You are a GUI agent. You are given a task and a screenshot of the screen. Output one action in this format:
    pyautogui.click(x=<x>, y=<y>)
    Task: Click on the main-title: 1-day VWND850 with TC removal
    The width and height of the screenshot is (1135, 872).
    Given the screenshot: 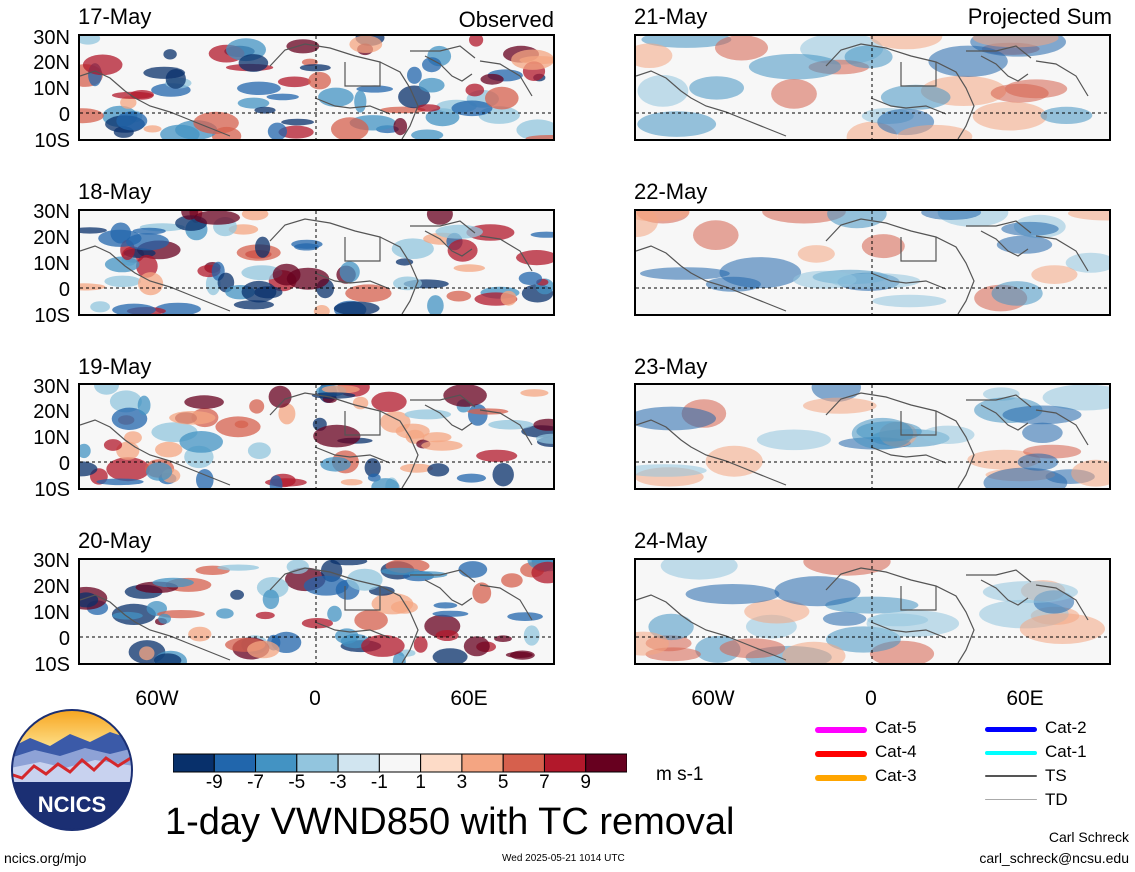 What is the action you would take?
    pyautogui.click(x=450, y=822)
    